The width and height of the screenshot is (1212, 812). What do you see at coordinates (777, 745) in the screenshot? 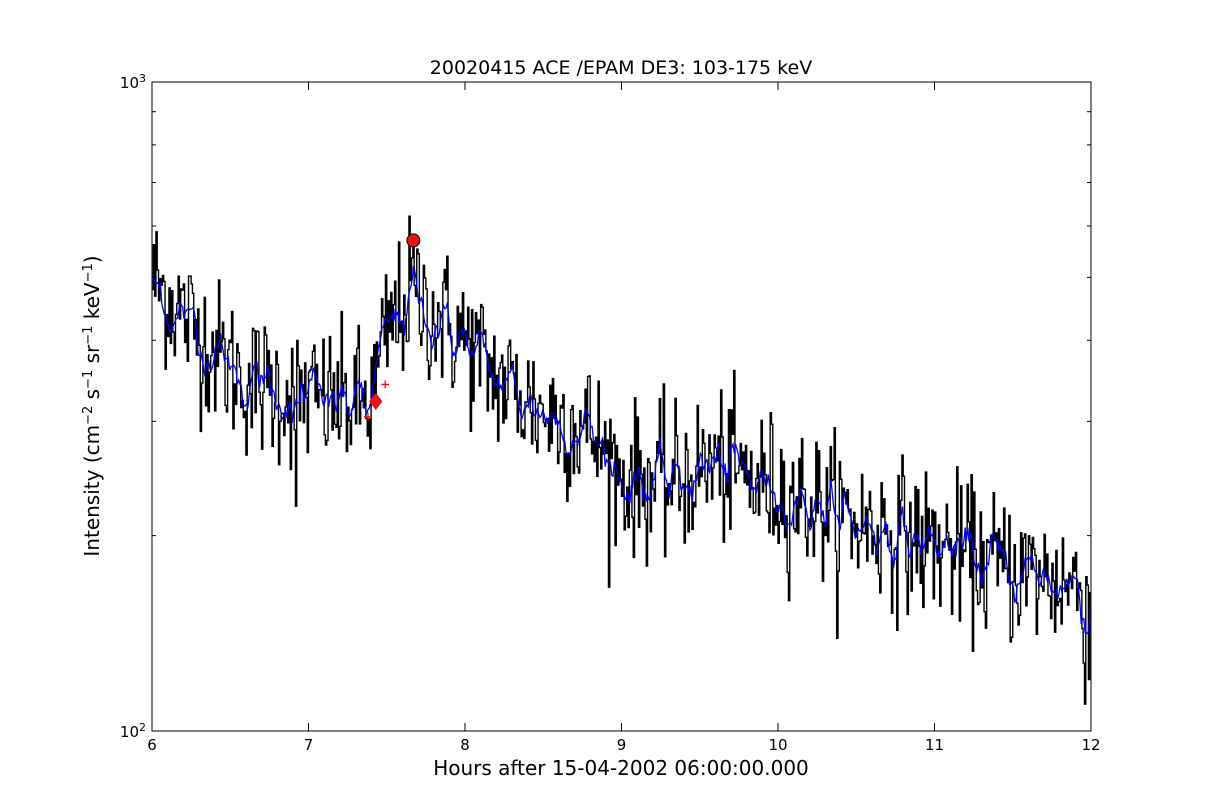
I see `x-tick-label: 10` at bounding box center [777, 745].